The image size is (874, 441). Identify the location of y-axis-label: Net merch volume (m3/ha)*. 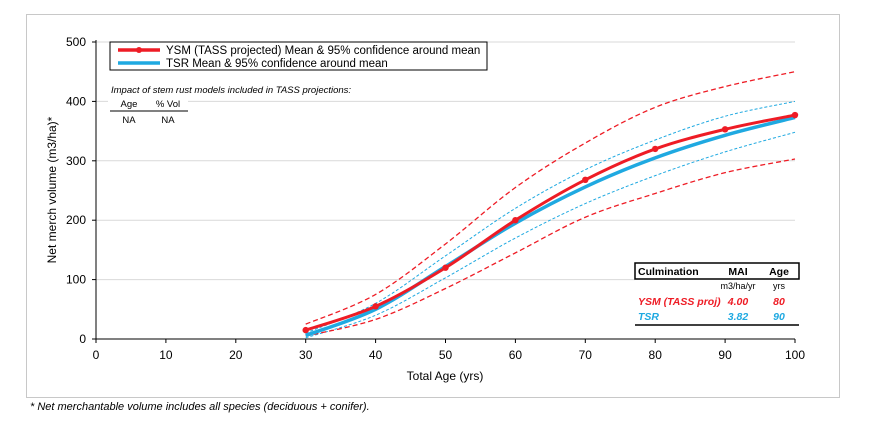
(52, 189).